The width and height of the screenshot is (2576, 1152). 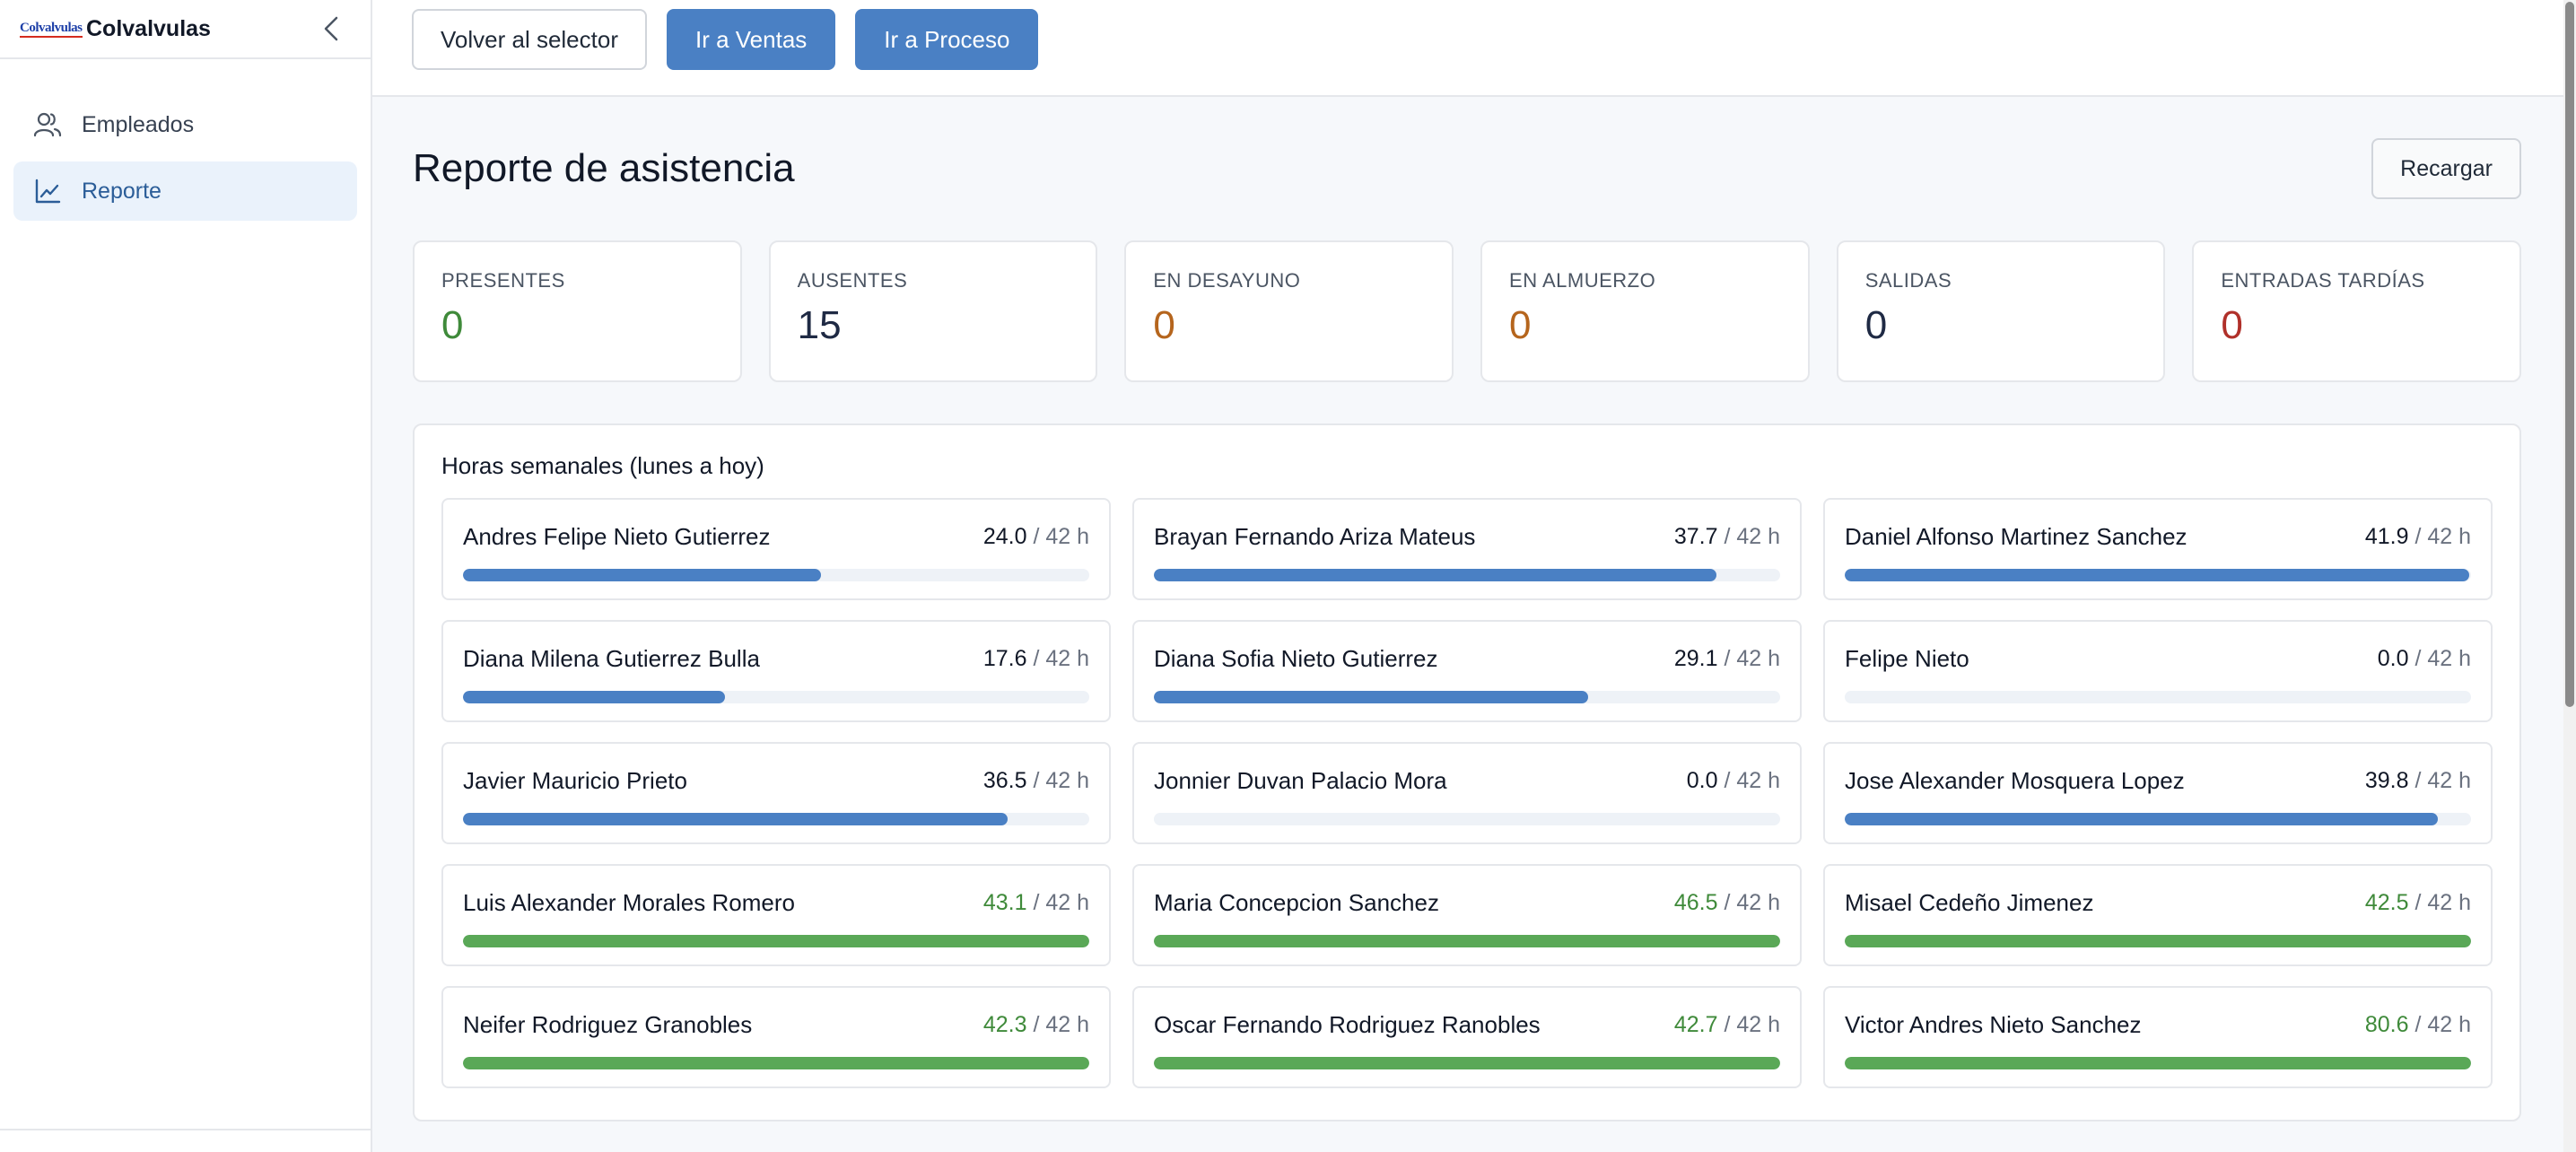 I want to click on brand-logo-text: Colvalvulas, so click(x=51, y=29).